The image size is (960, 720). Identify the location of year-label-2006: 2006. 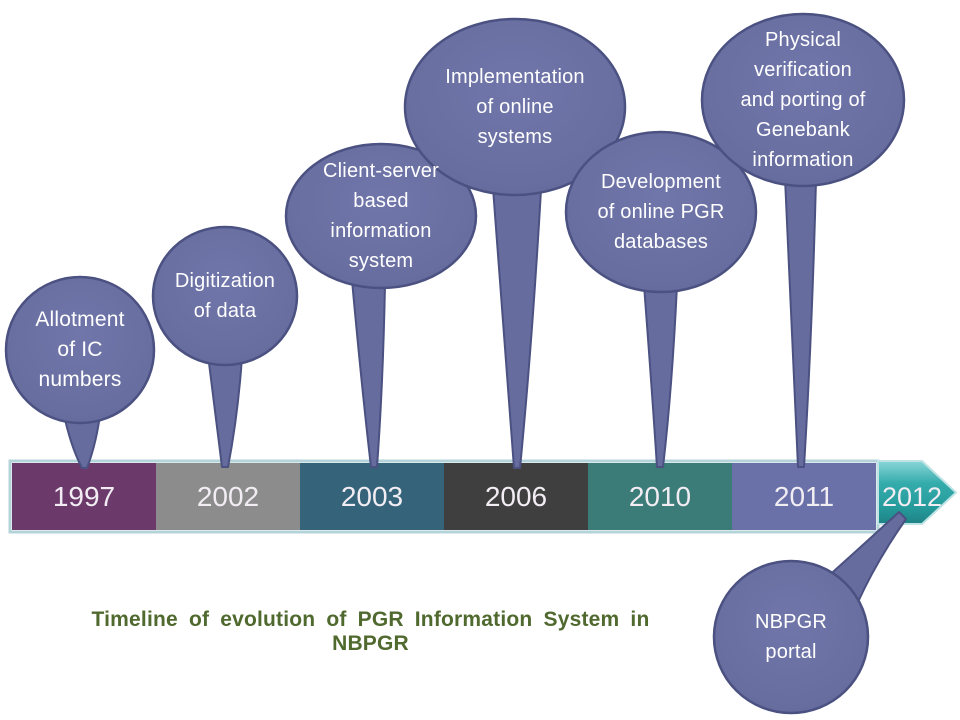
(516, 496).